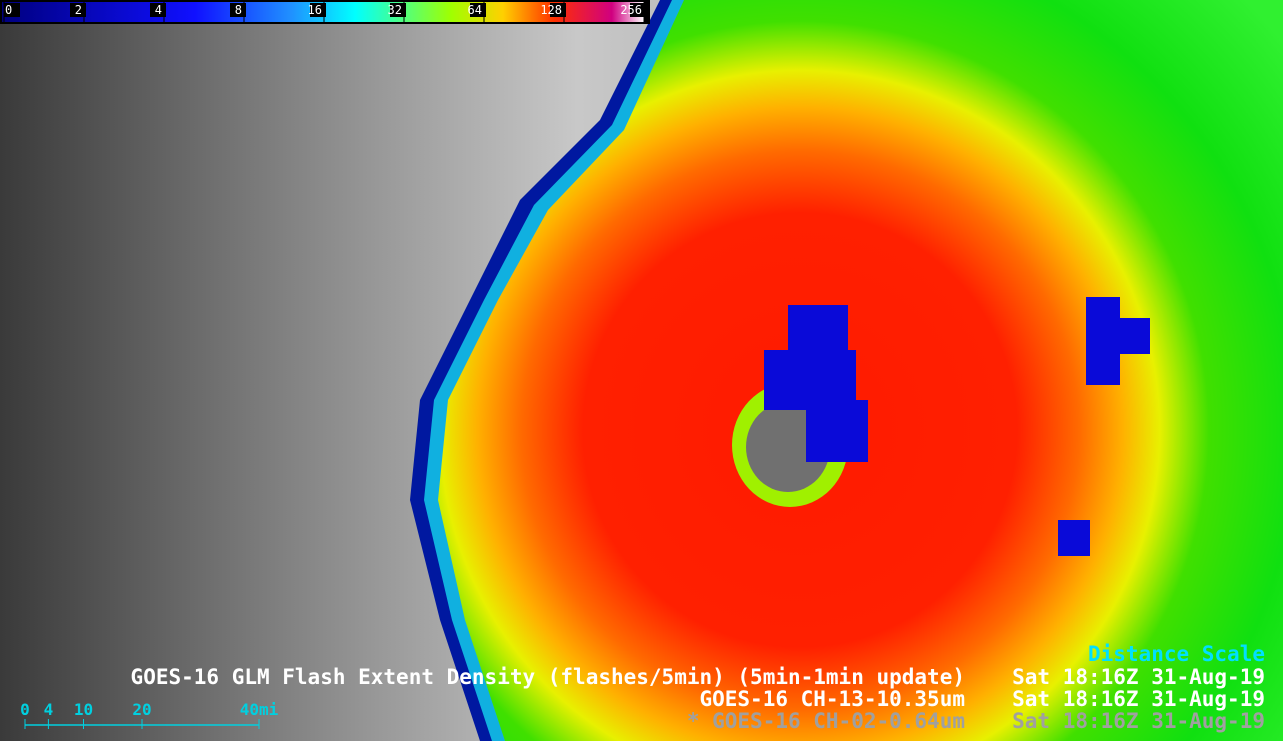 The image size is (1283, 741). What do you see at coordinates (8, 10) in the screenshot?
I see `colorbar-tick-label: 0` at bounding box center [8, 10].